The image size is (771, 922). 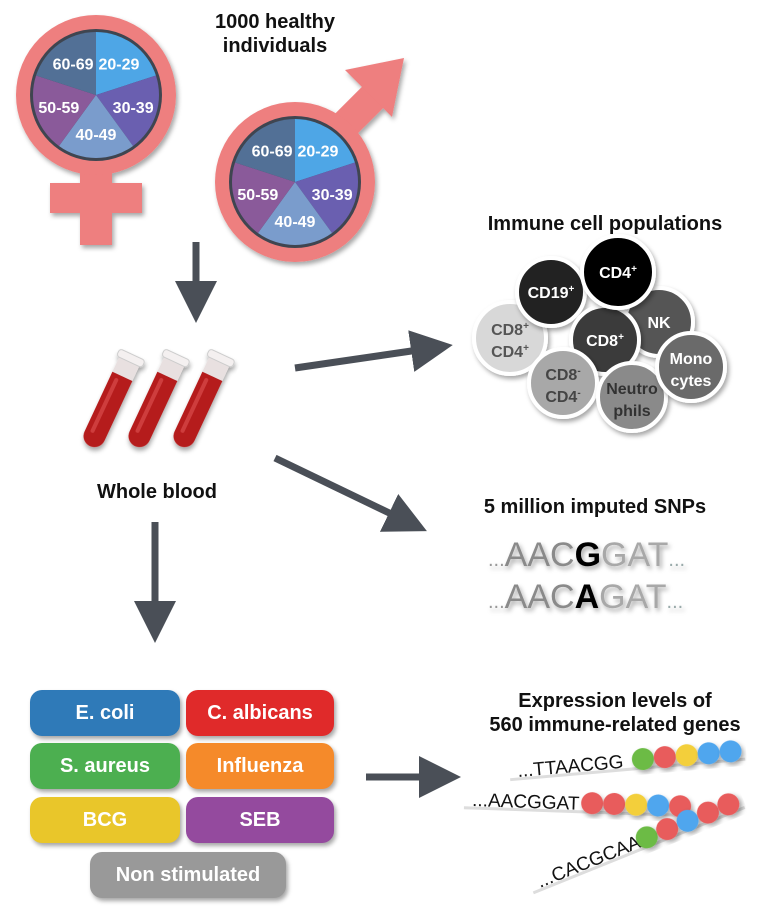 I want to click on immune-cell: Neutro phils, so click(x=632, y=397).